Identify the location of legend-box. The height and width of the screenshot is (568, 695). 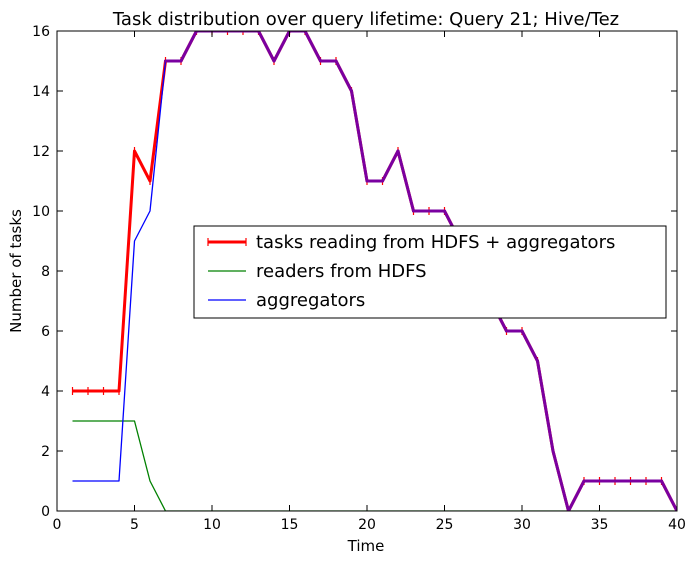
(430, 272).